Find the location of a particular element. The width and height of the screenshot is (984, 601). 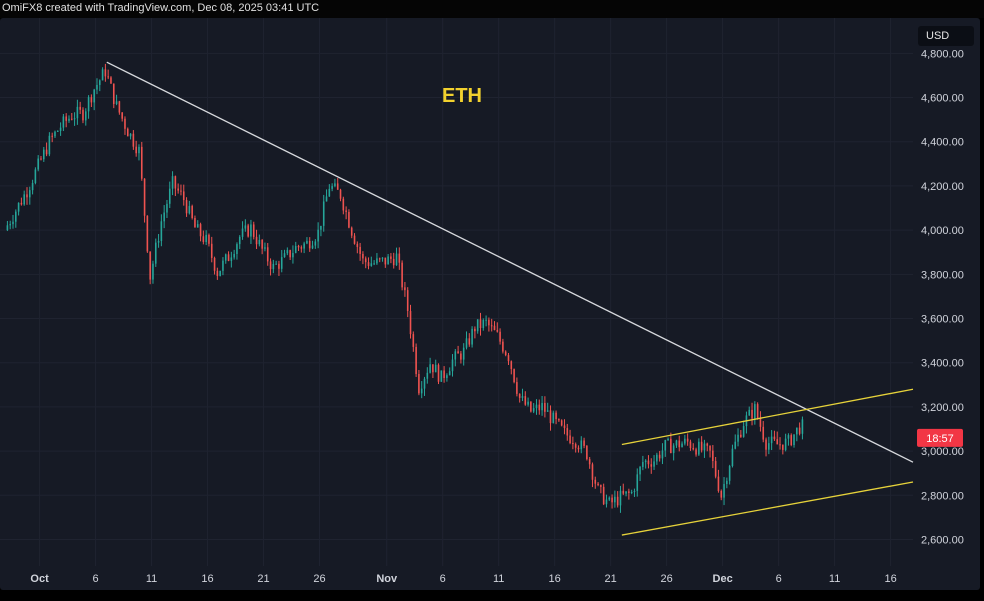

x-tick-label: 16 is located at coordinates (207, 579).